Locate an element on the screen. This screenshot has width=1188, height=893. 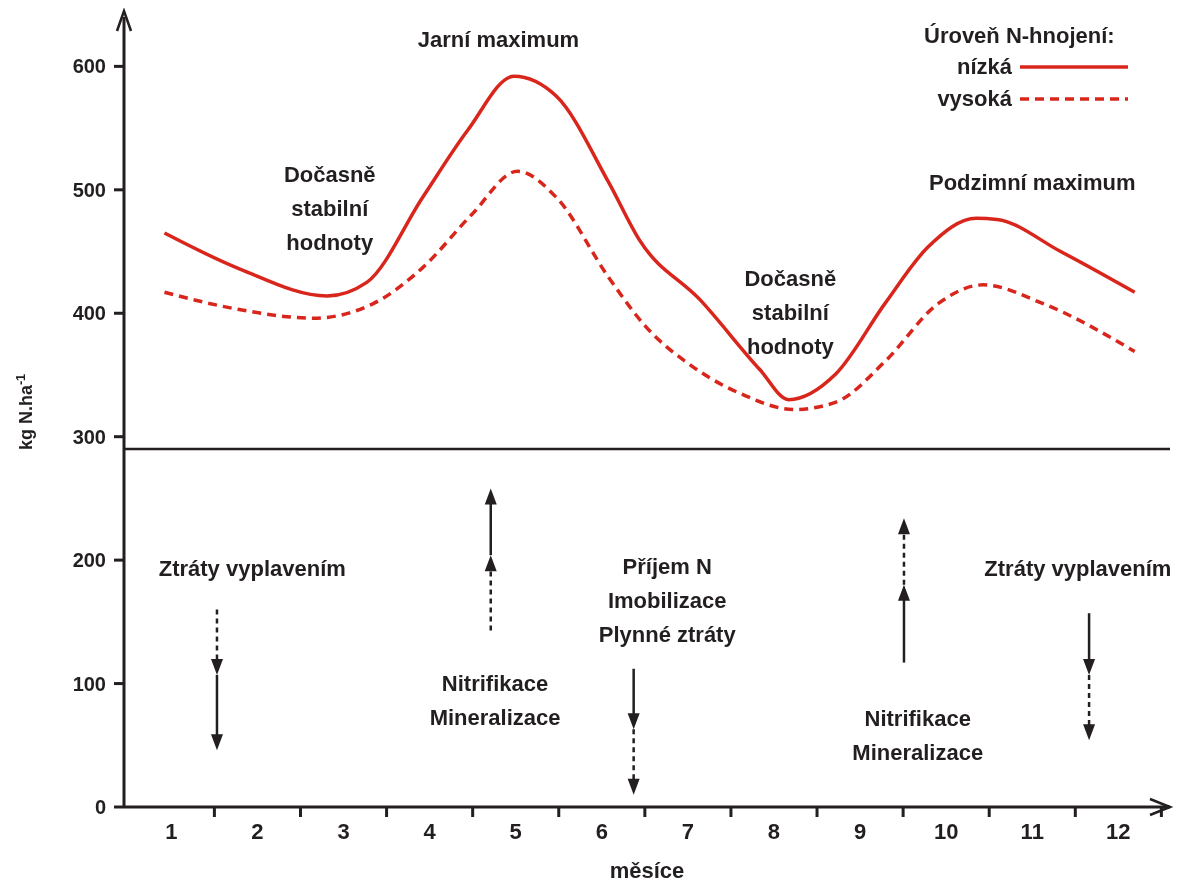
y-tick-label: 200 is located at coordinates (89, 560).